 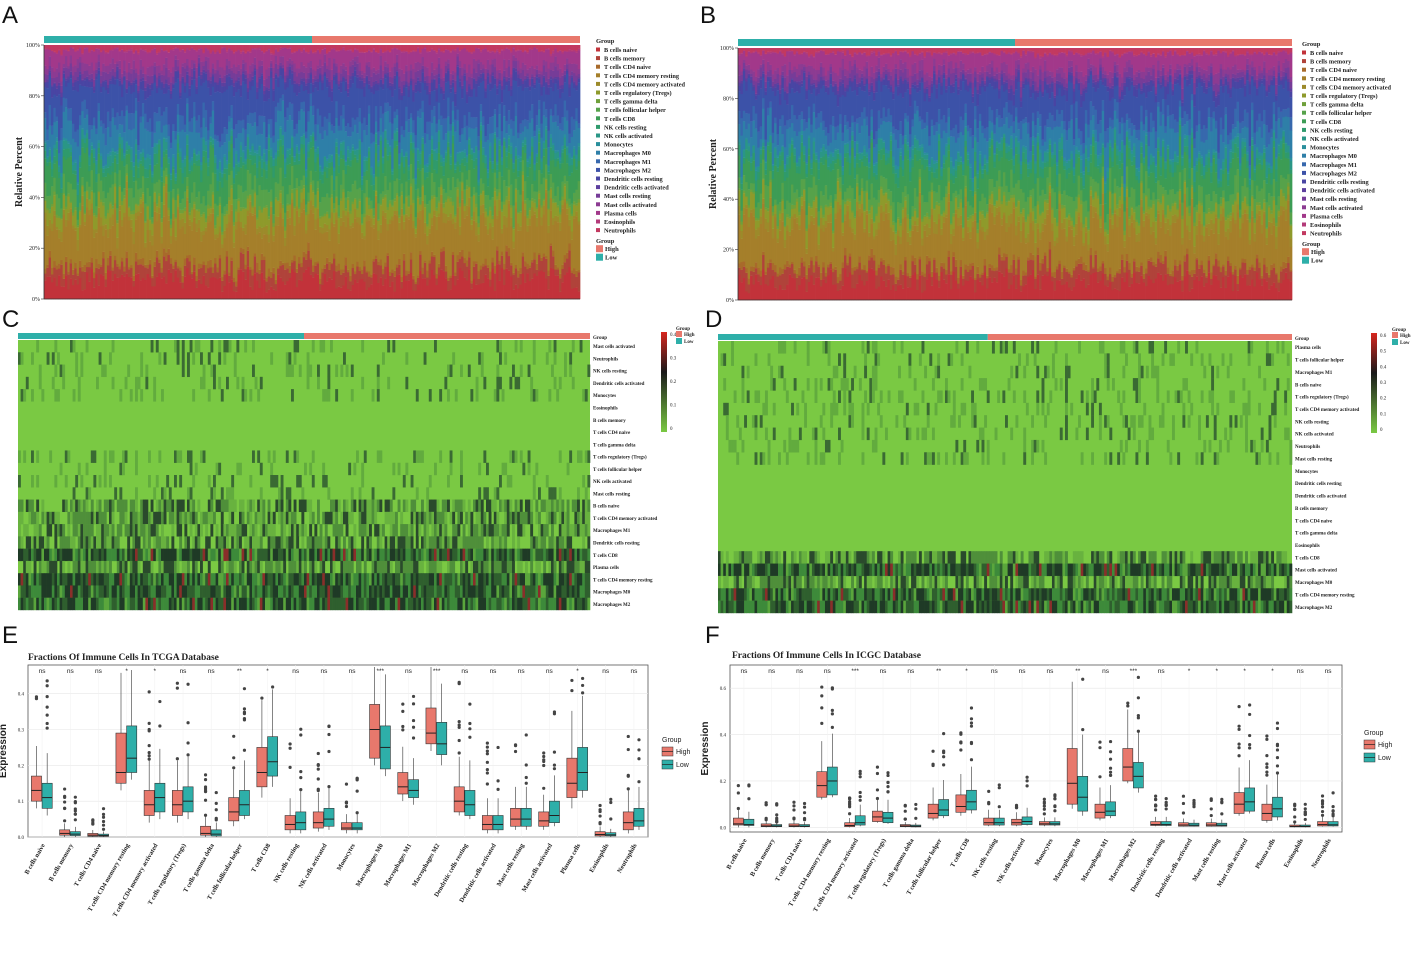 I want to click on panel-label-b: B, so click(x=708, y=15).